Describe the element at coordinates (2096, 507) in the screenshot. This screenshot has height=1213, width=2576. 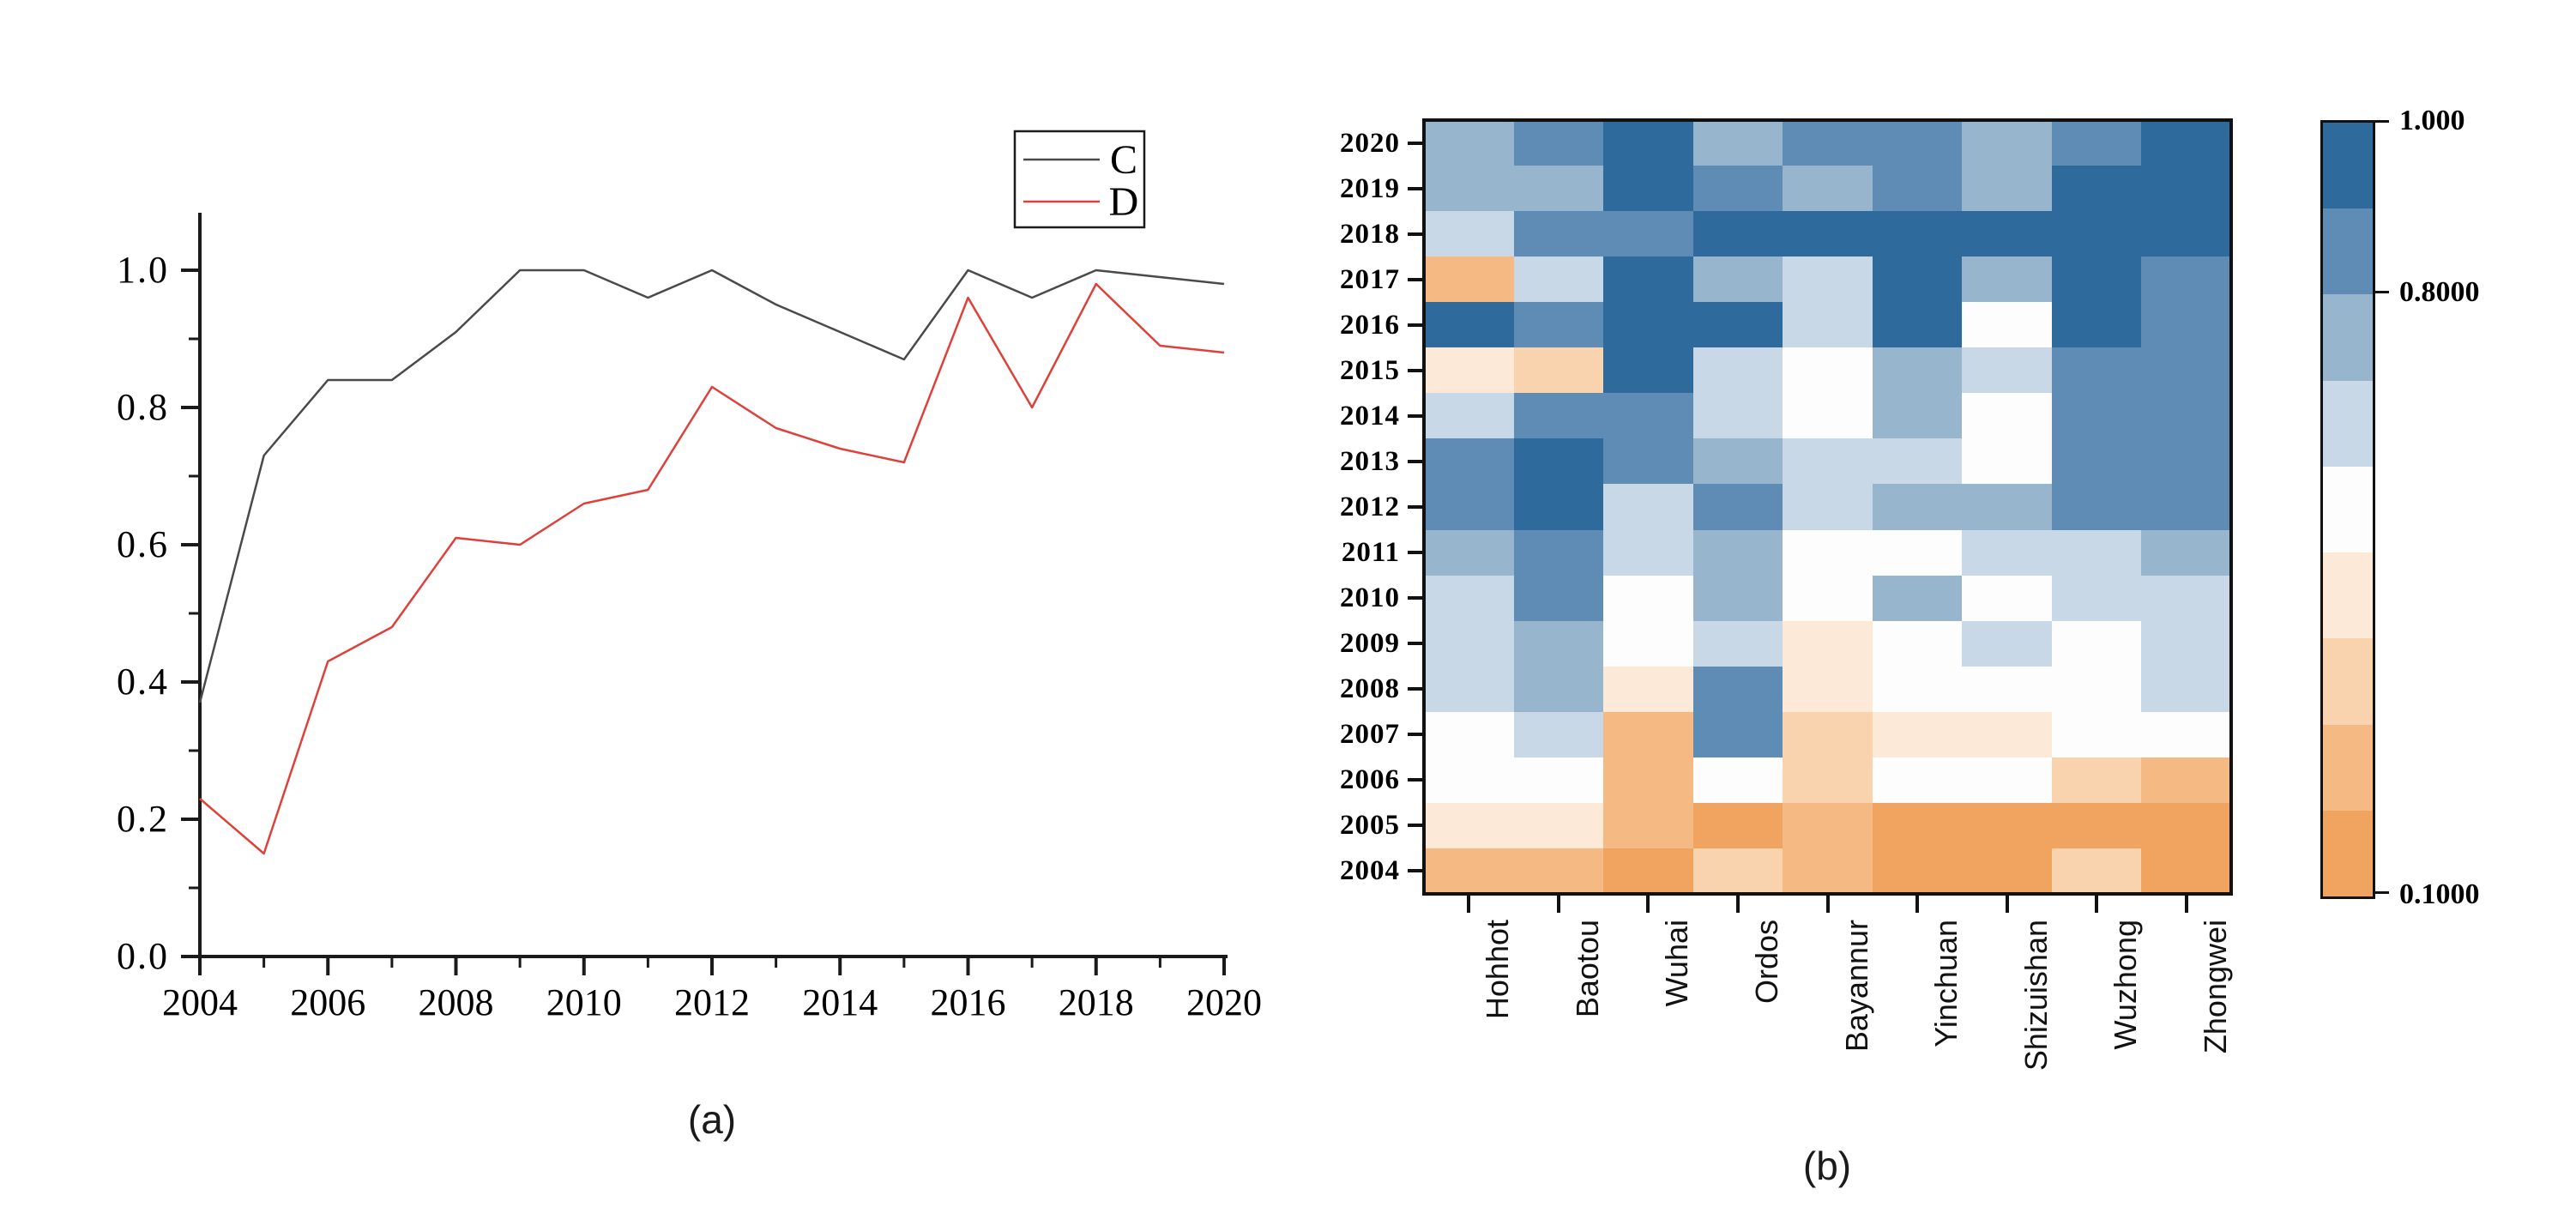
I see `heatmap-cell-2012-Wuzhong` at that location.